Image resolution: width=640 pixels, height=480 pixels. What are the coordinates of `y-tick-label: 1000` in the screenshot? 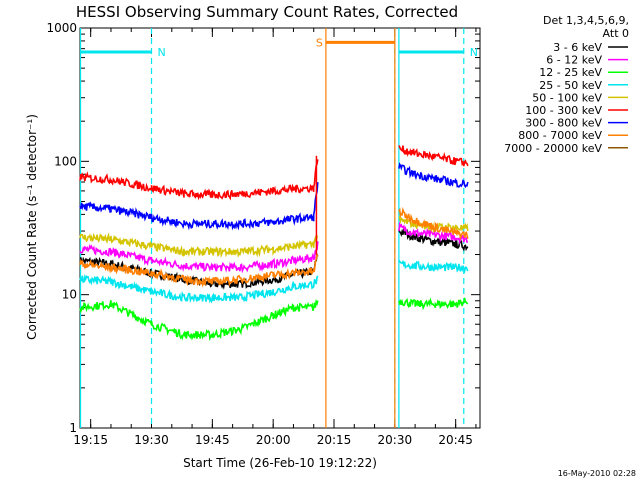 It's located at (61, 28).